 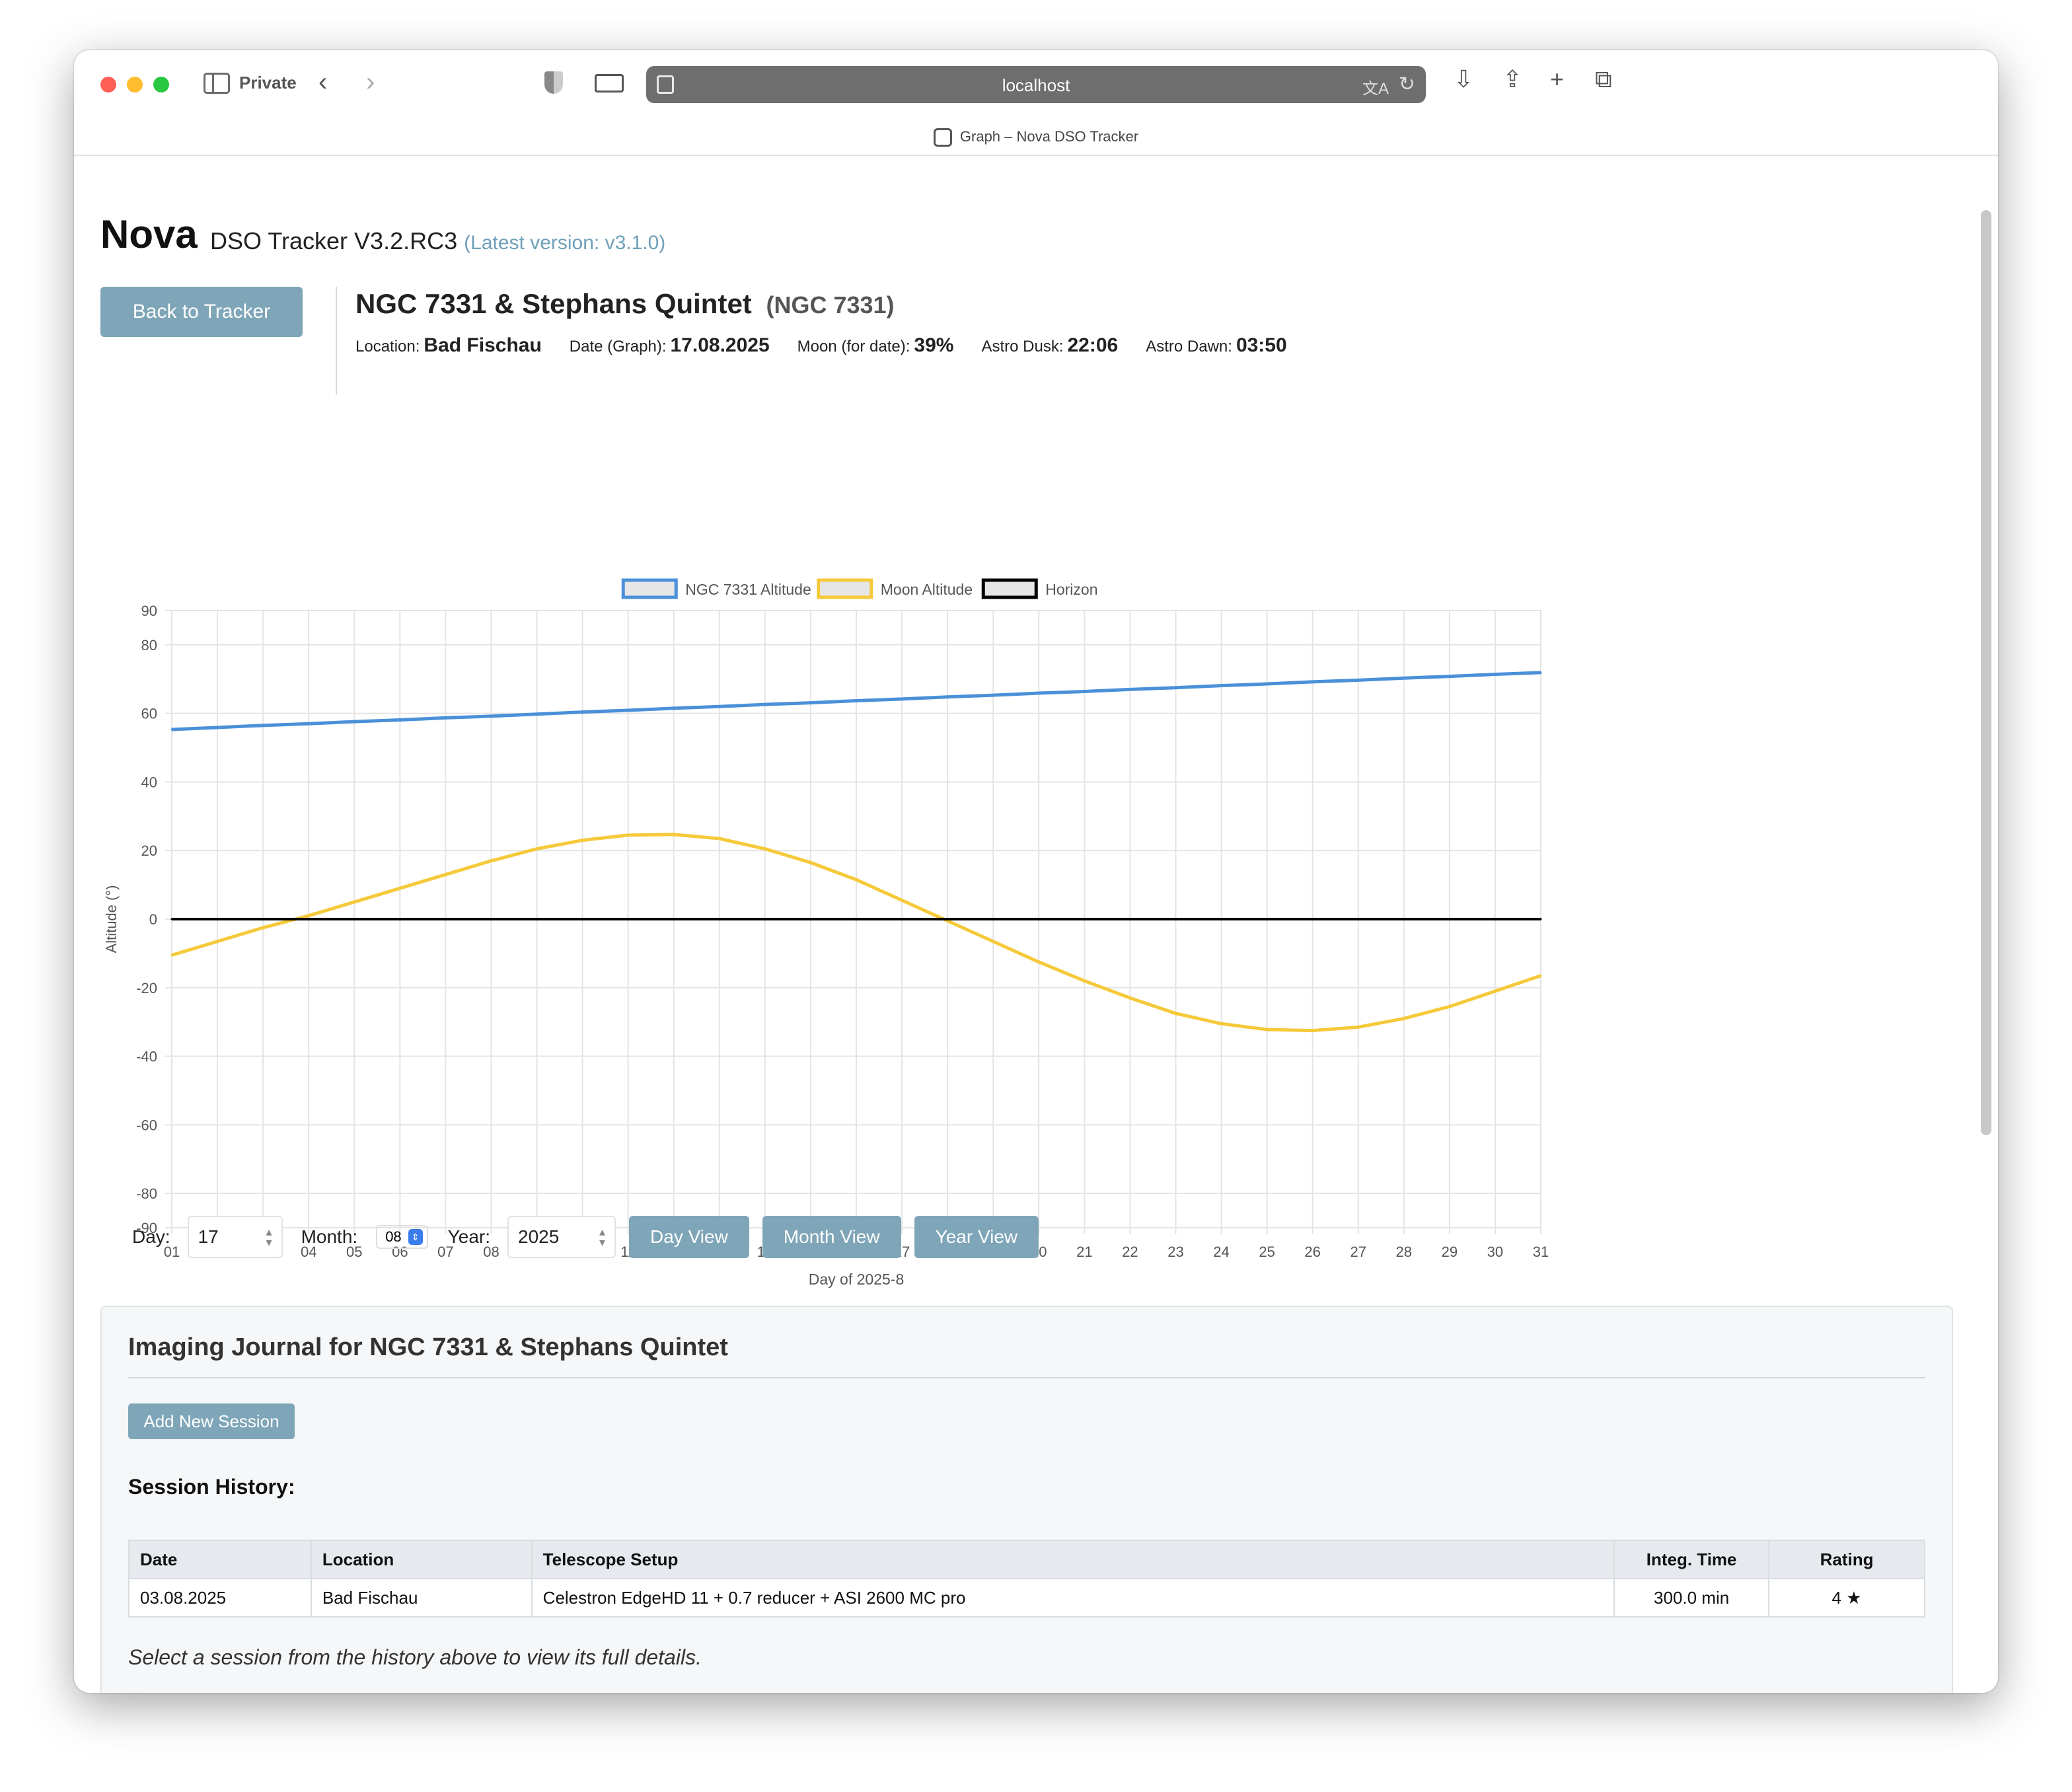 I want to click on x-tick-label: 31, so click(x=1541, y=1252).